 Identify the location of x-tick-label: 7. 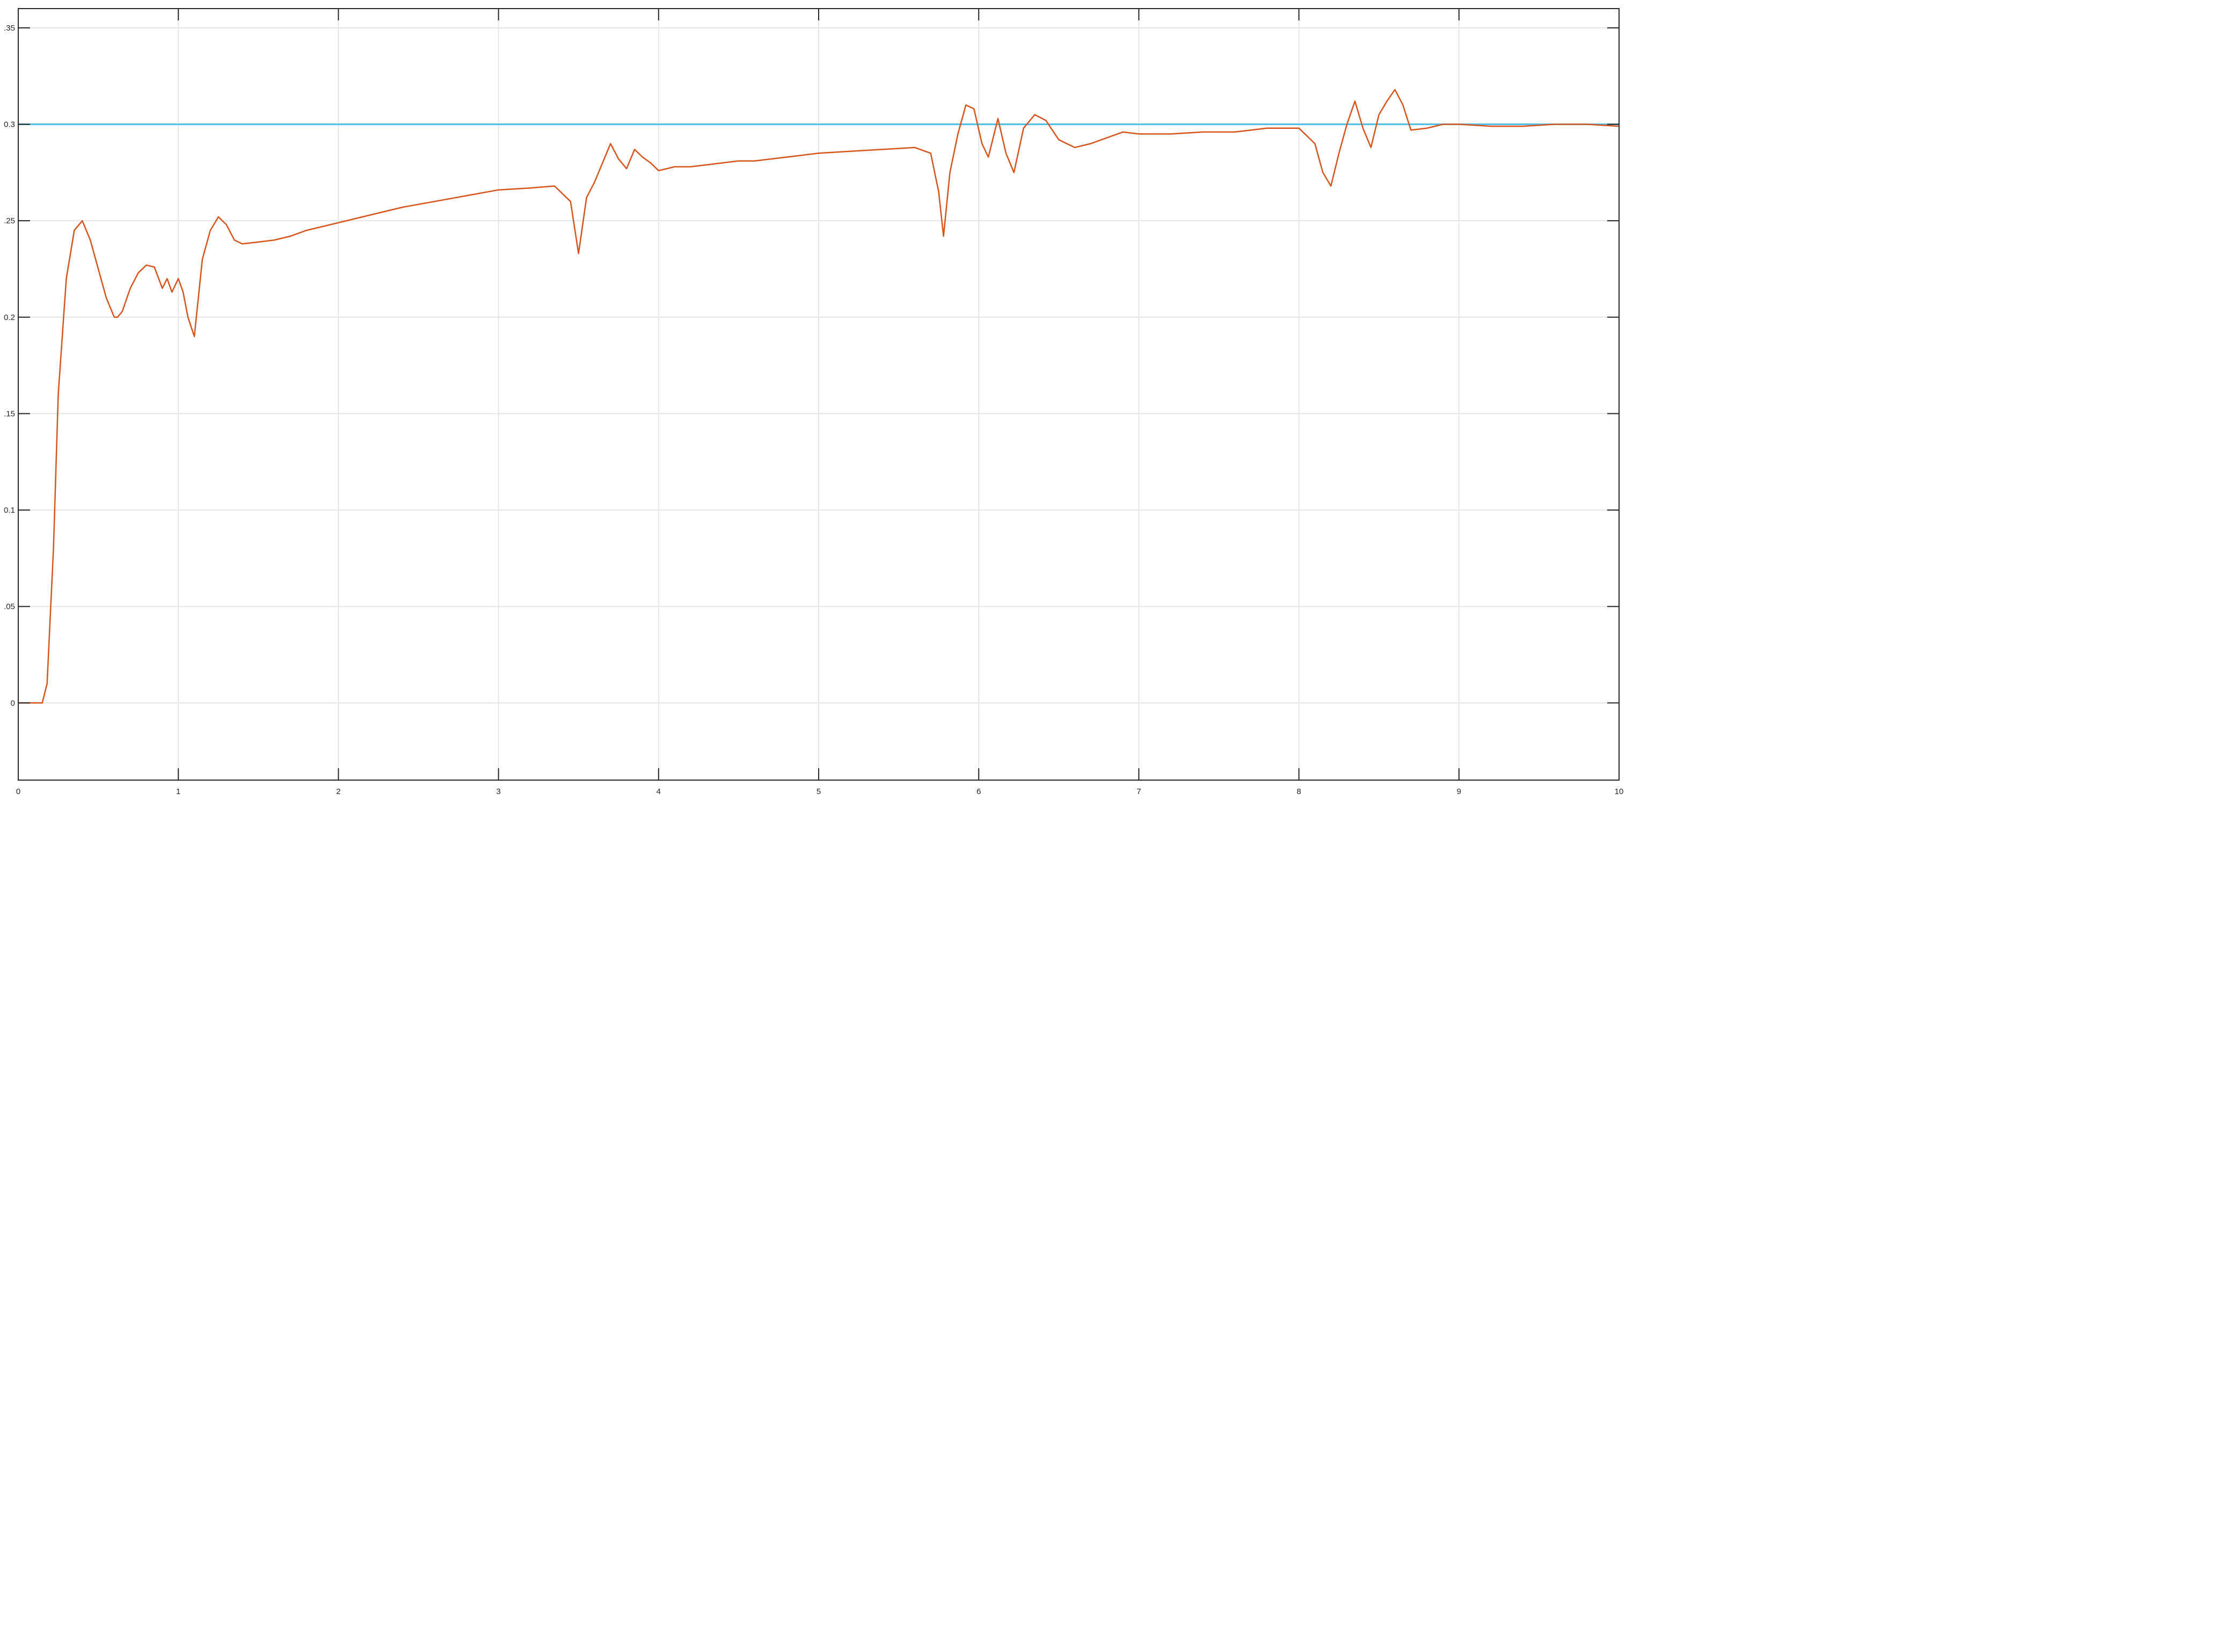
(1138, 791).